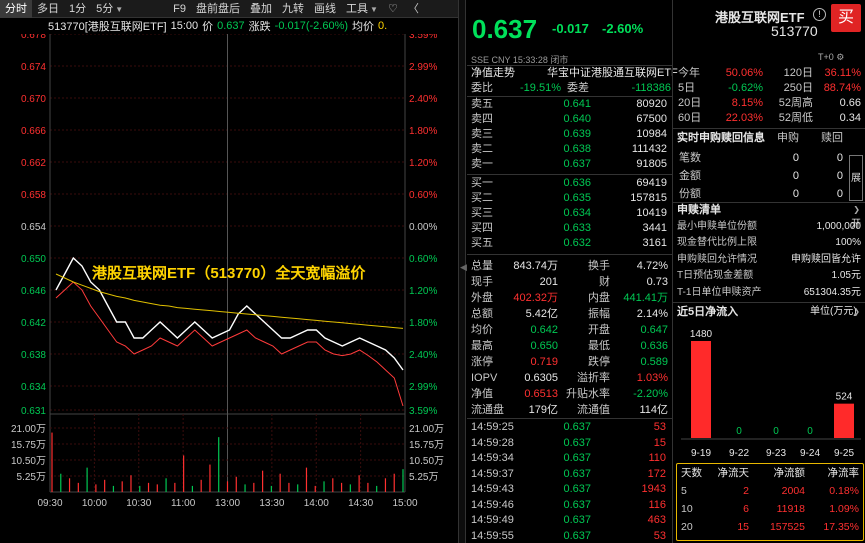  I want to click on orderbook-row: 买四 0.633 3441, so click(569, 228).